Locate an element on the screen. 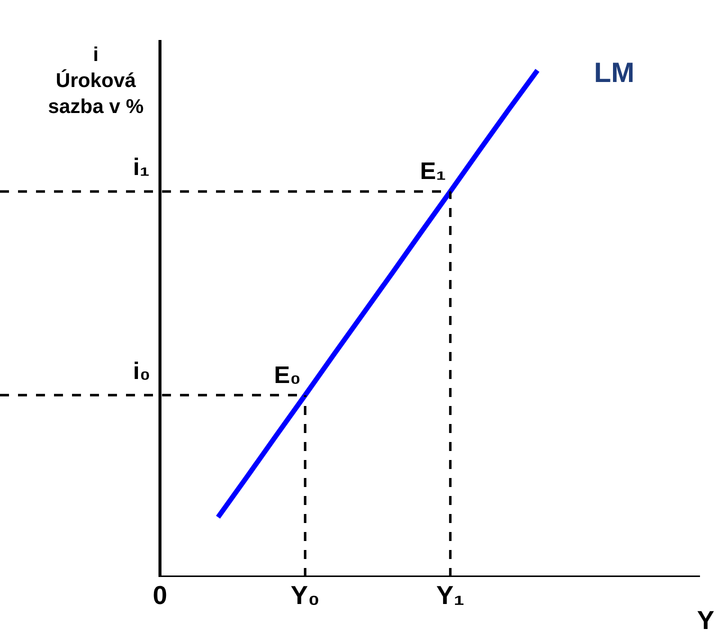  text: LM is located at coordinates (614, 72).